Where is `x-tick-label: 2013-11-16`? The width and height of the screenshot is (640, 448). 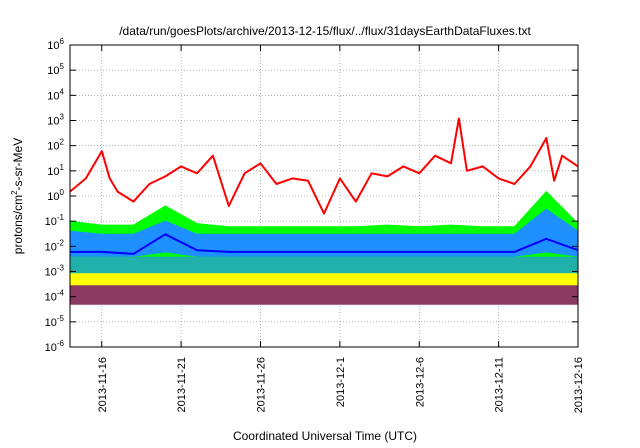
x-tick-label: 2013-11-16 is located at coordinates (103, 384).